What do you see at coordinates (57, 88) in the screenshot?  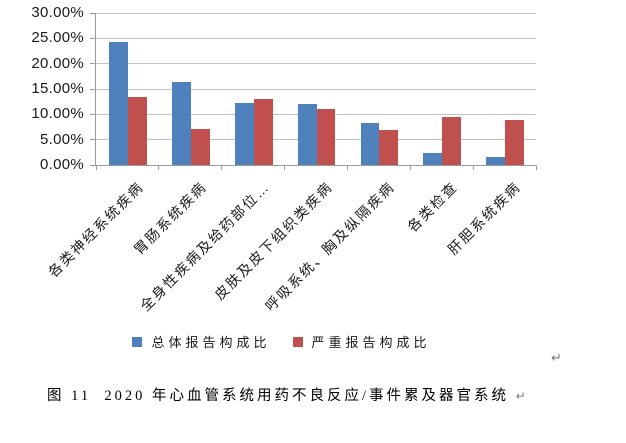 I see `y-axis-tick-label: 15.00%` at bounding box center [57, 88].